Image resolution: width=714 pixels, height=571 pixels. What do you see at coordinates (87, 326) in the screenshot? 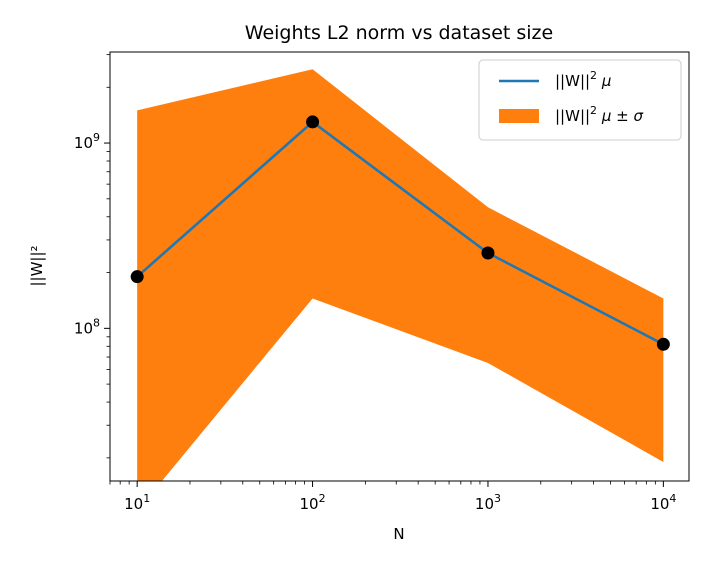
I see `y-tick-label: 10⁸` at bounding box center [87, 326].